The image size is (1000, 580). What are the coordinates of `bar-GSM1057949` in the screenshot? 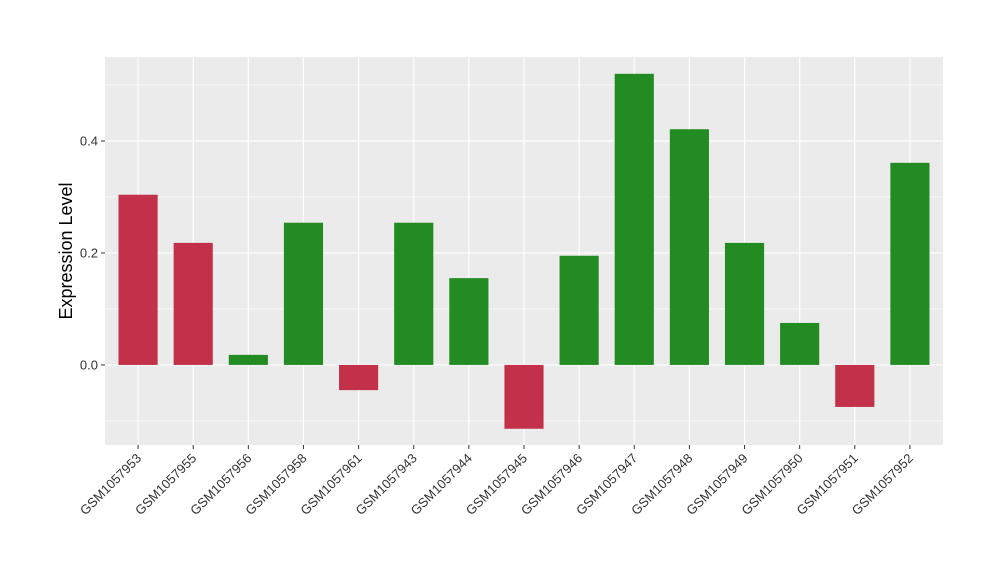 It's located at (744, 303).